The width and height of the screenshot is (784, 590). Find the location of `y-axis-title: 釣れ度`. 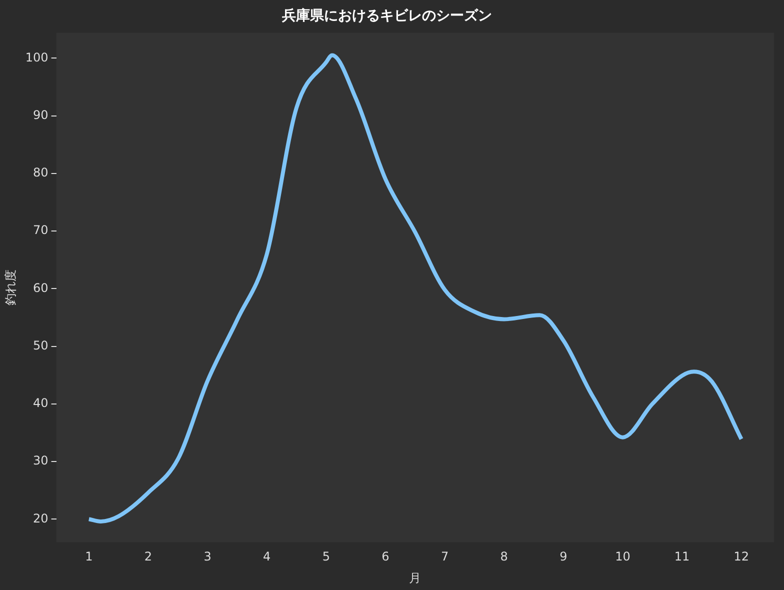

y-axis-title: 釣れ度 is located at coordinates (10, 288).